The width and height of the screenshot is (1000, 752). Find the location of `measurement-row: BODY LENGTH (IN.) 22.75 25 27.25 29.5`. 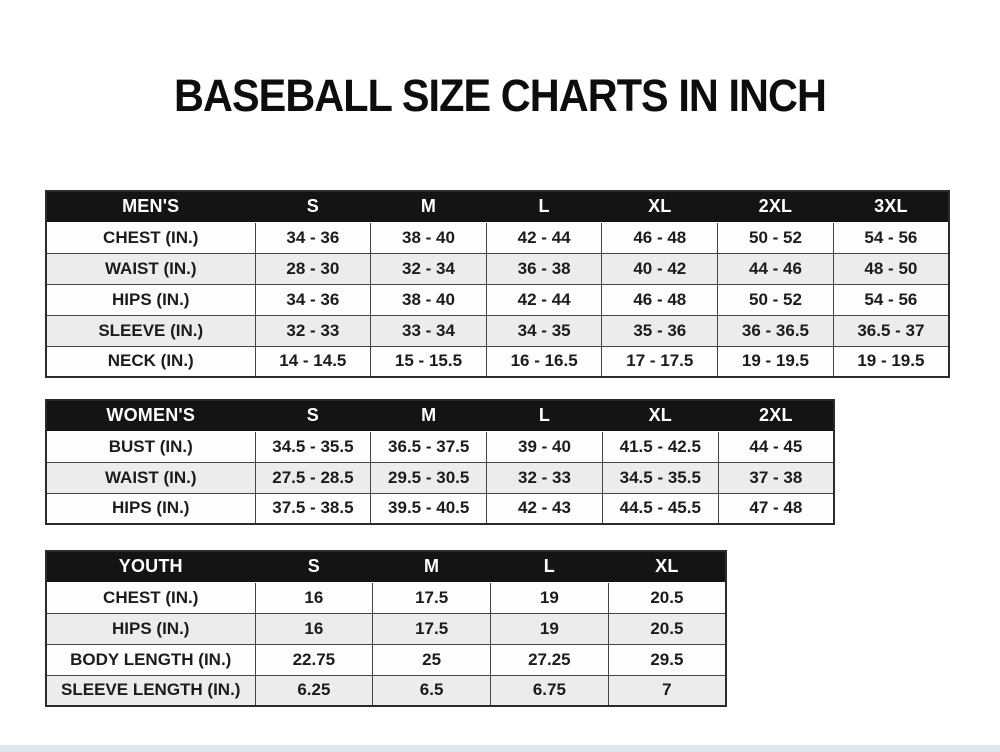

measurement-row: BODY LENGTH (IN.) 22.75 25 27.25 29.5 is located at coordinates (386, 659).